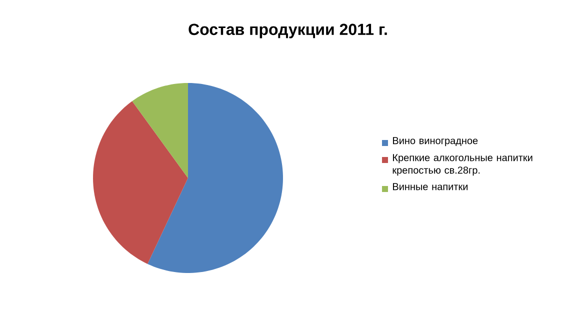 The width and height of the screenshot is (576, 336). Describe the element at coordinates (462, 165) in the screenshot. I see `legend-label: Крепкие алкогольные напитки крепостью св.28гр.` at that location.